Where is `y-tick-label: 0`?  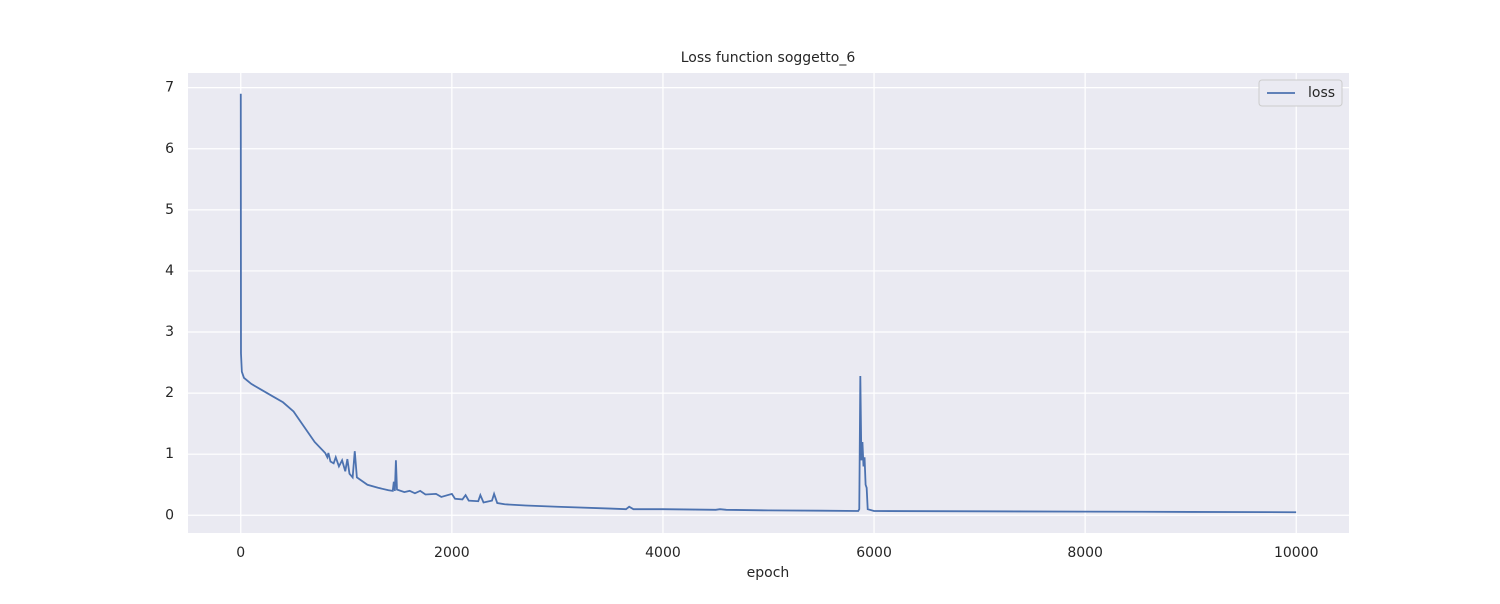 y-tick-label: 0 is located at coordinates (169, 515).